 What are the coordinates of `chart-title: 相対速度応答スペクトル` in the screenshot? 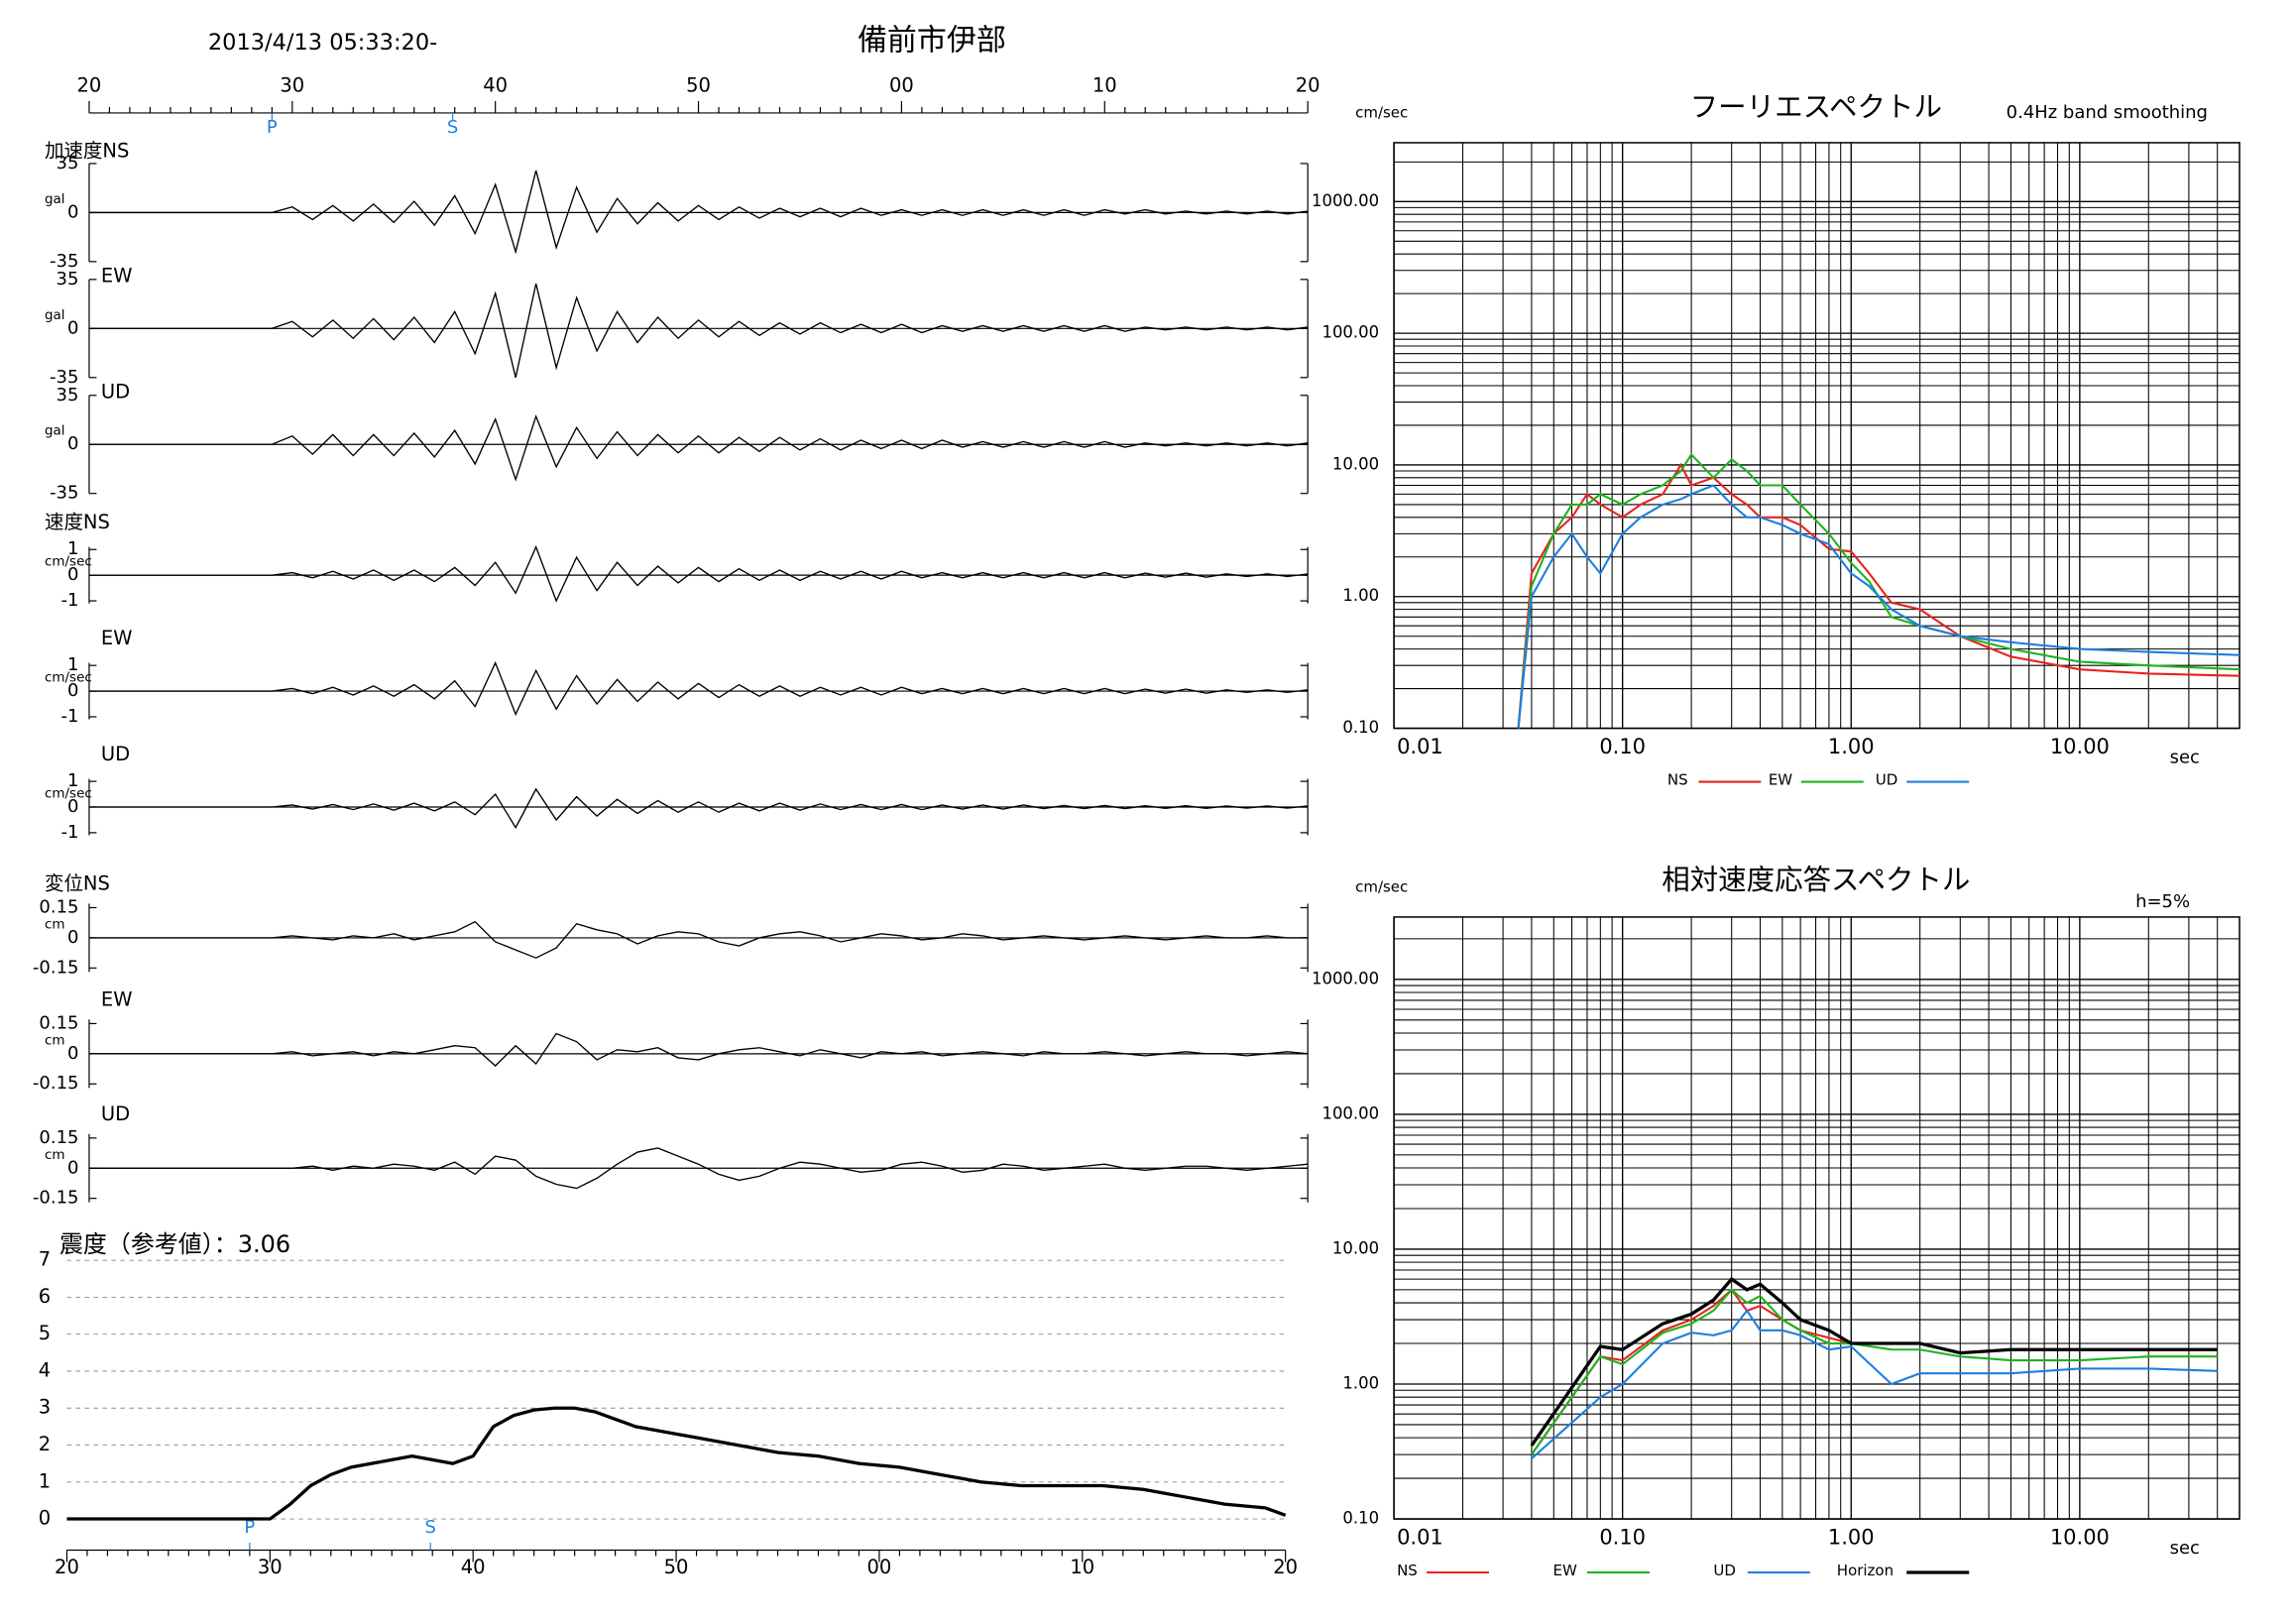 It's located at (1816, 880).